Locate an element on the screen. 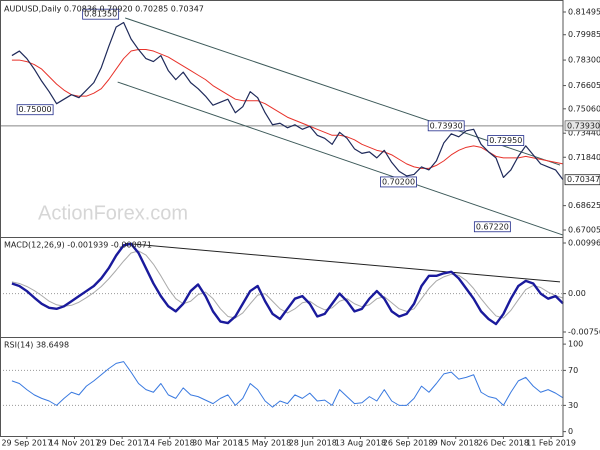 This screenshot has width=600, height=450. x-tick-label: 9 Nov 2018 is located at coordinates (456, 443).